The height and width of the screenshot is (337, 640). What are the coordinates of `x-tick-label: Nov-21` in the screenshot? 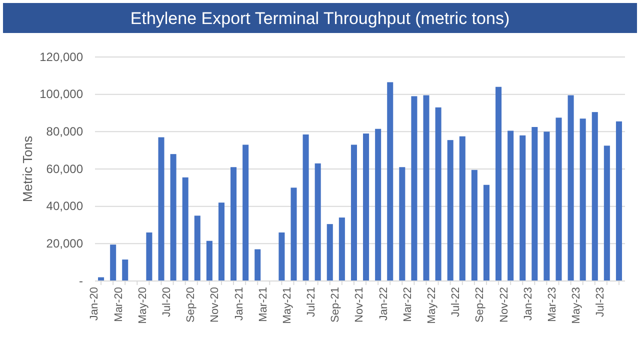 It's located at (360, 304).